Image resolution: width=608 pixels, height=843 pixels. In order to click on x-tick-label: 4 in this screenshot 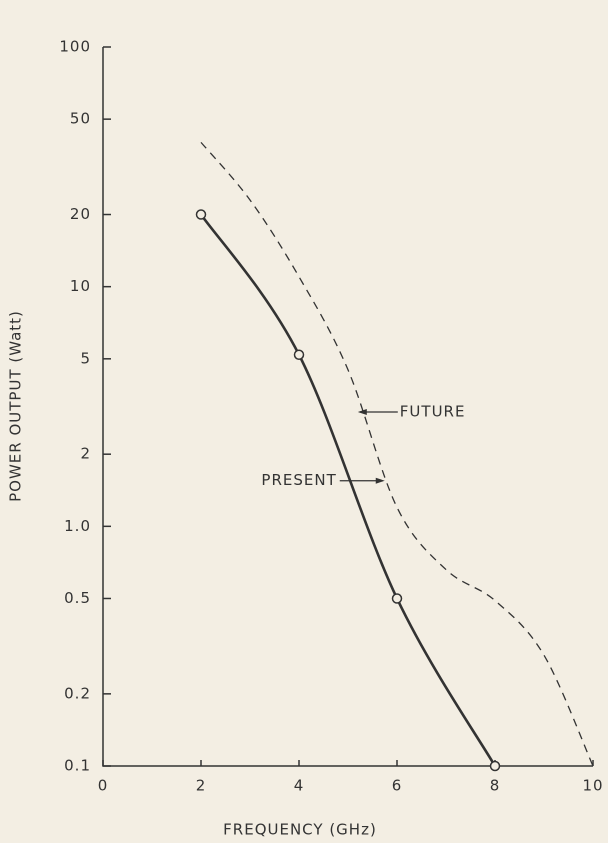, I will do `click(299, 786)`.